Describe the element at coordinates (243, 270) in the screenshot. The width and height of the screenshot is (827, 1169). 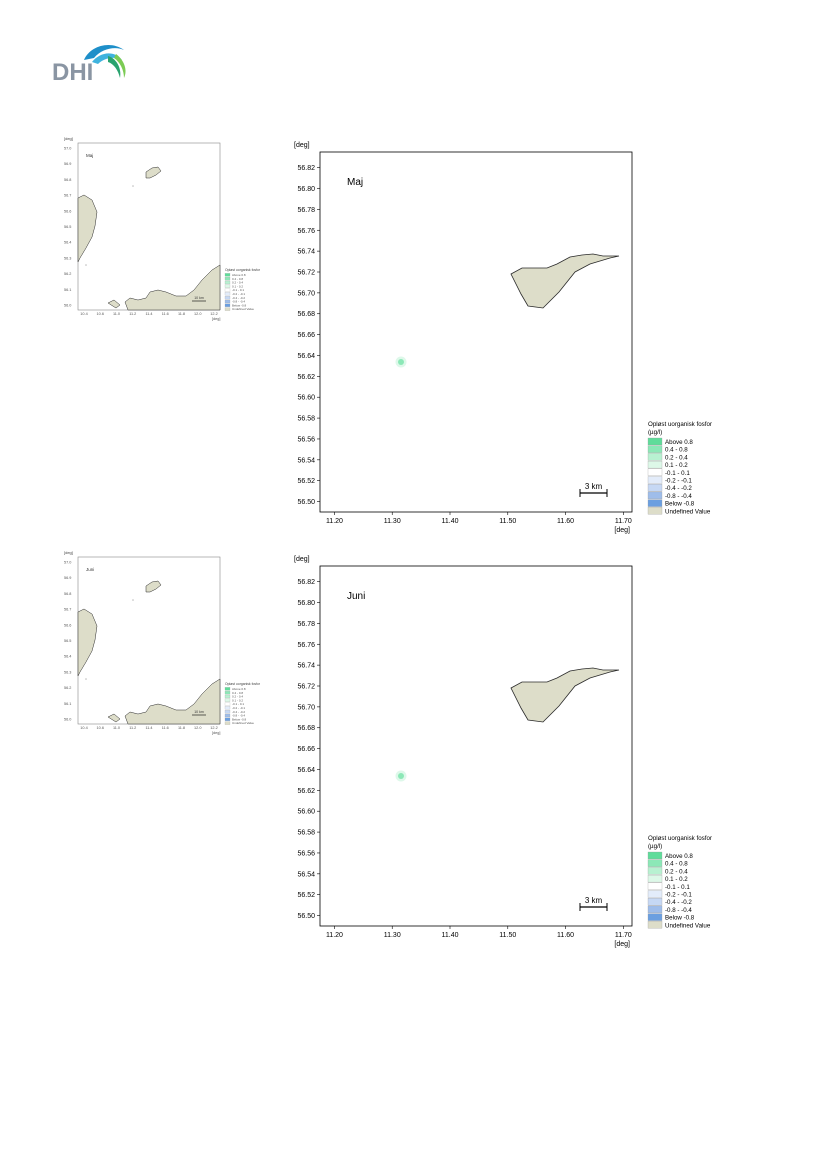
I see `overview-legend-title: Opløst uorganisk fosfor` at that location.